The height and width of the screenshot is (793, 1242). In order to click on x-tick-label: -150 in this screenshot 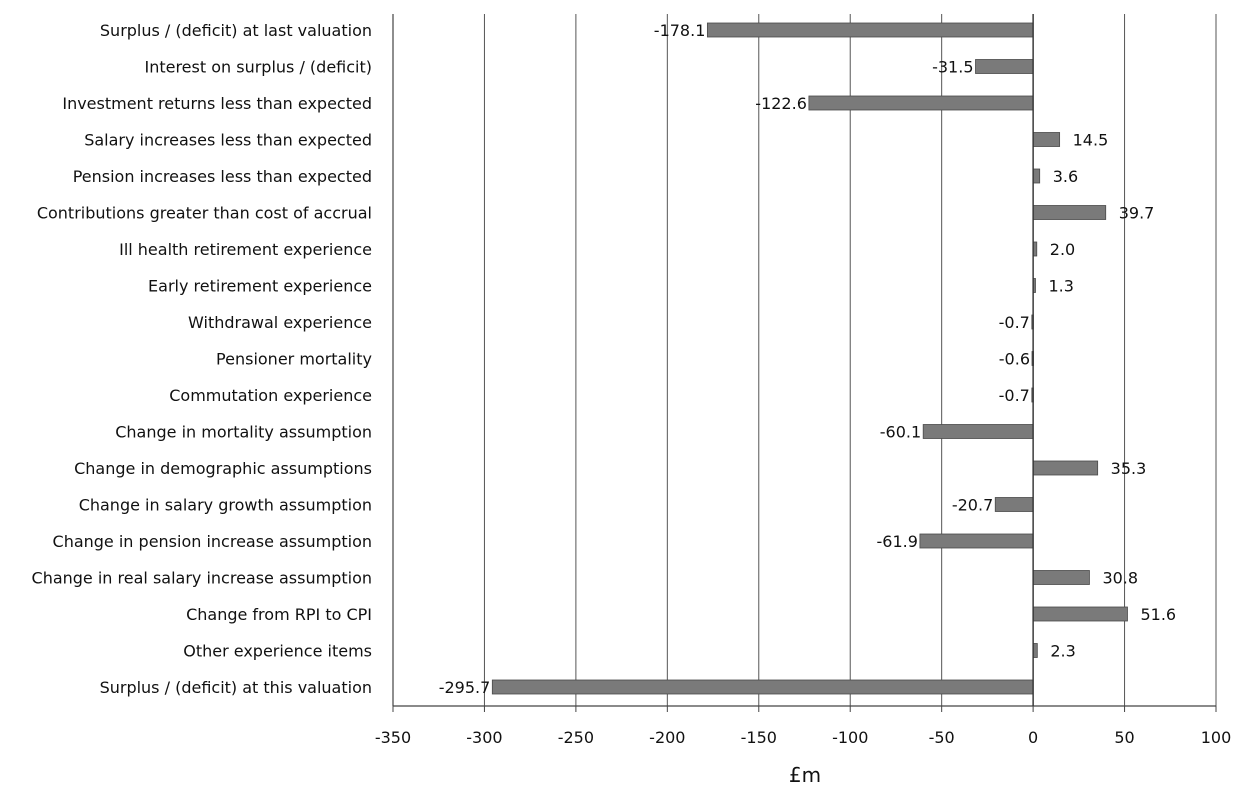, I will do `click(759, 737)`.